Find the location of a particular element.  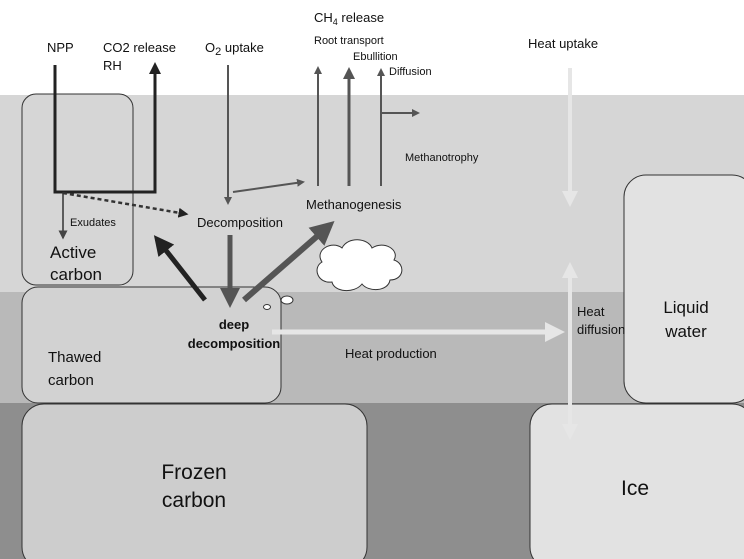

label: diffusion is located at coordinates (601, 329).